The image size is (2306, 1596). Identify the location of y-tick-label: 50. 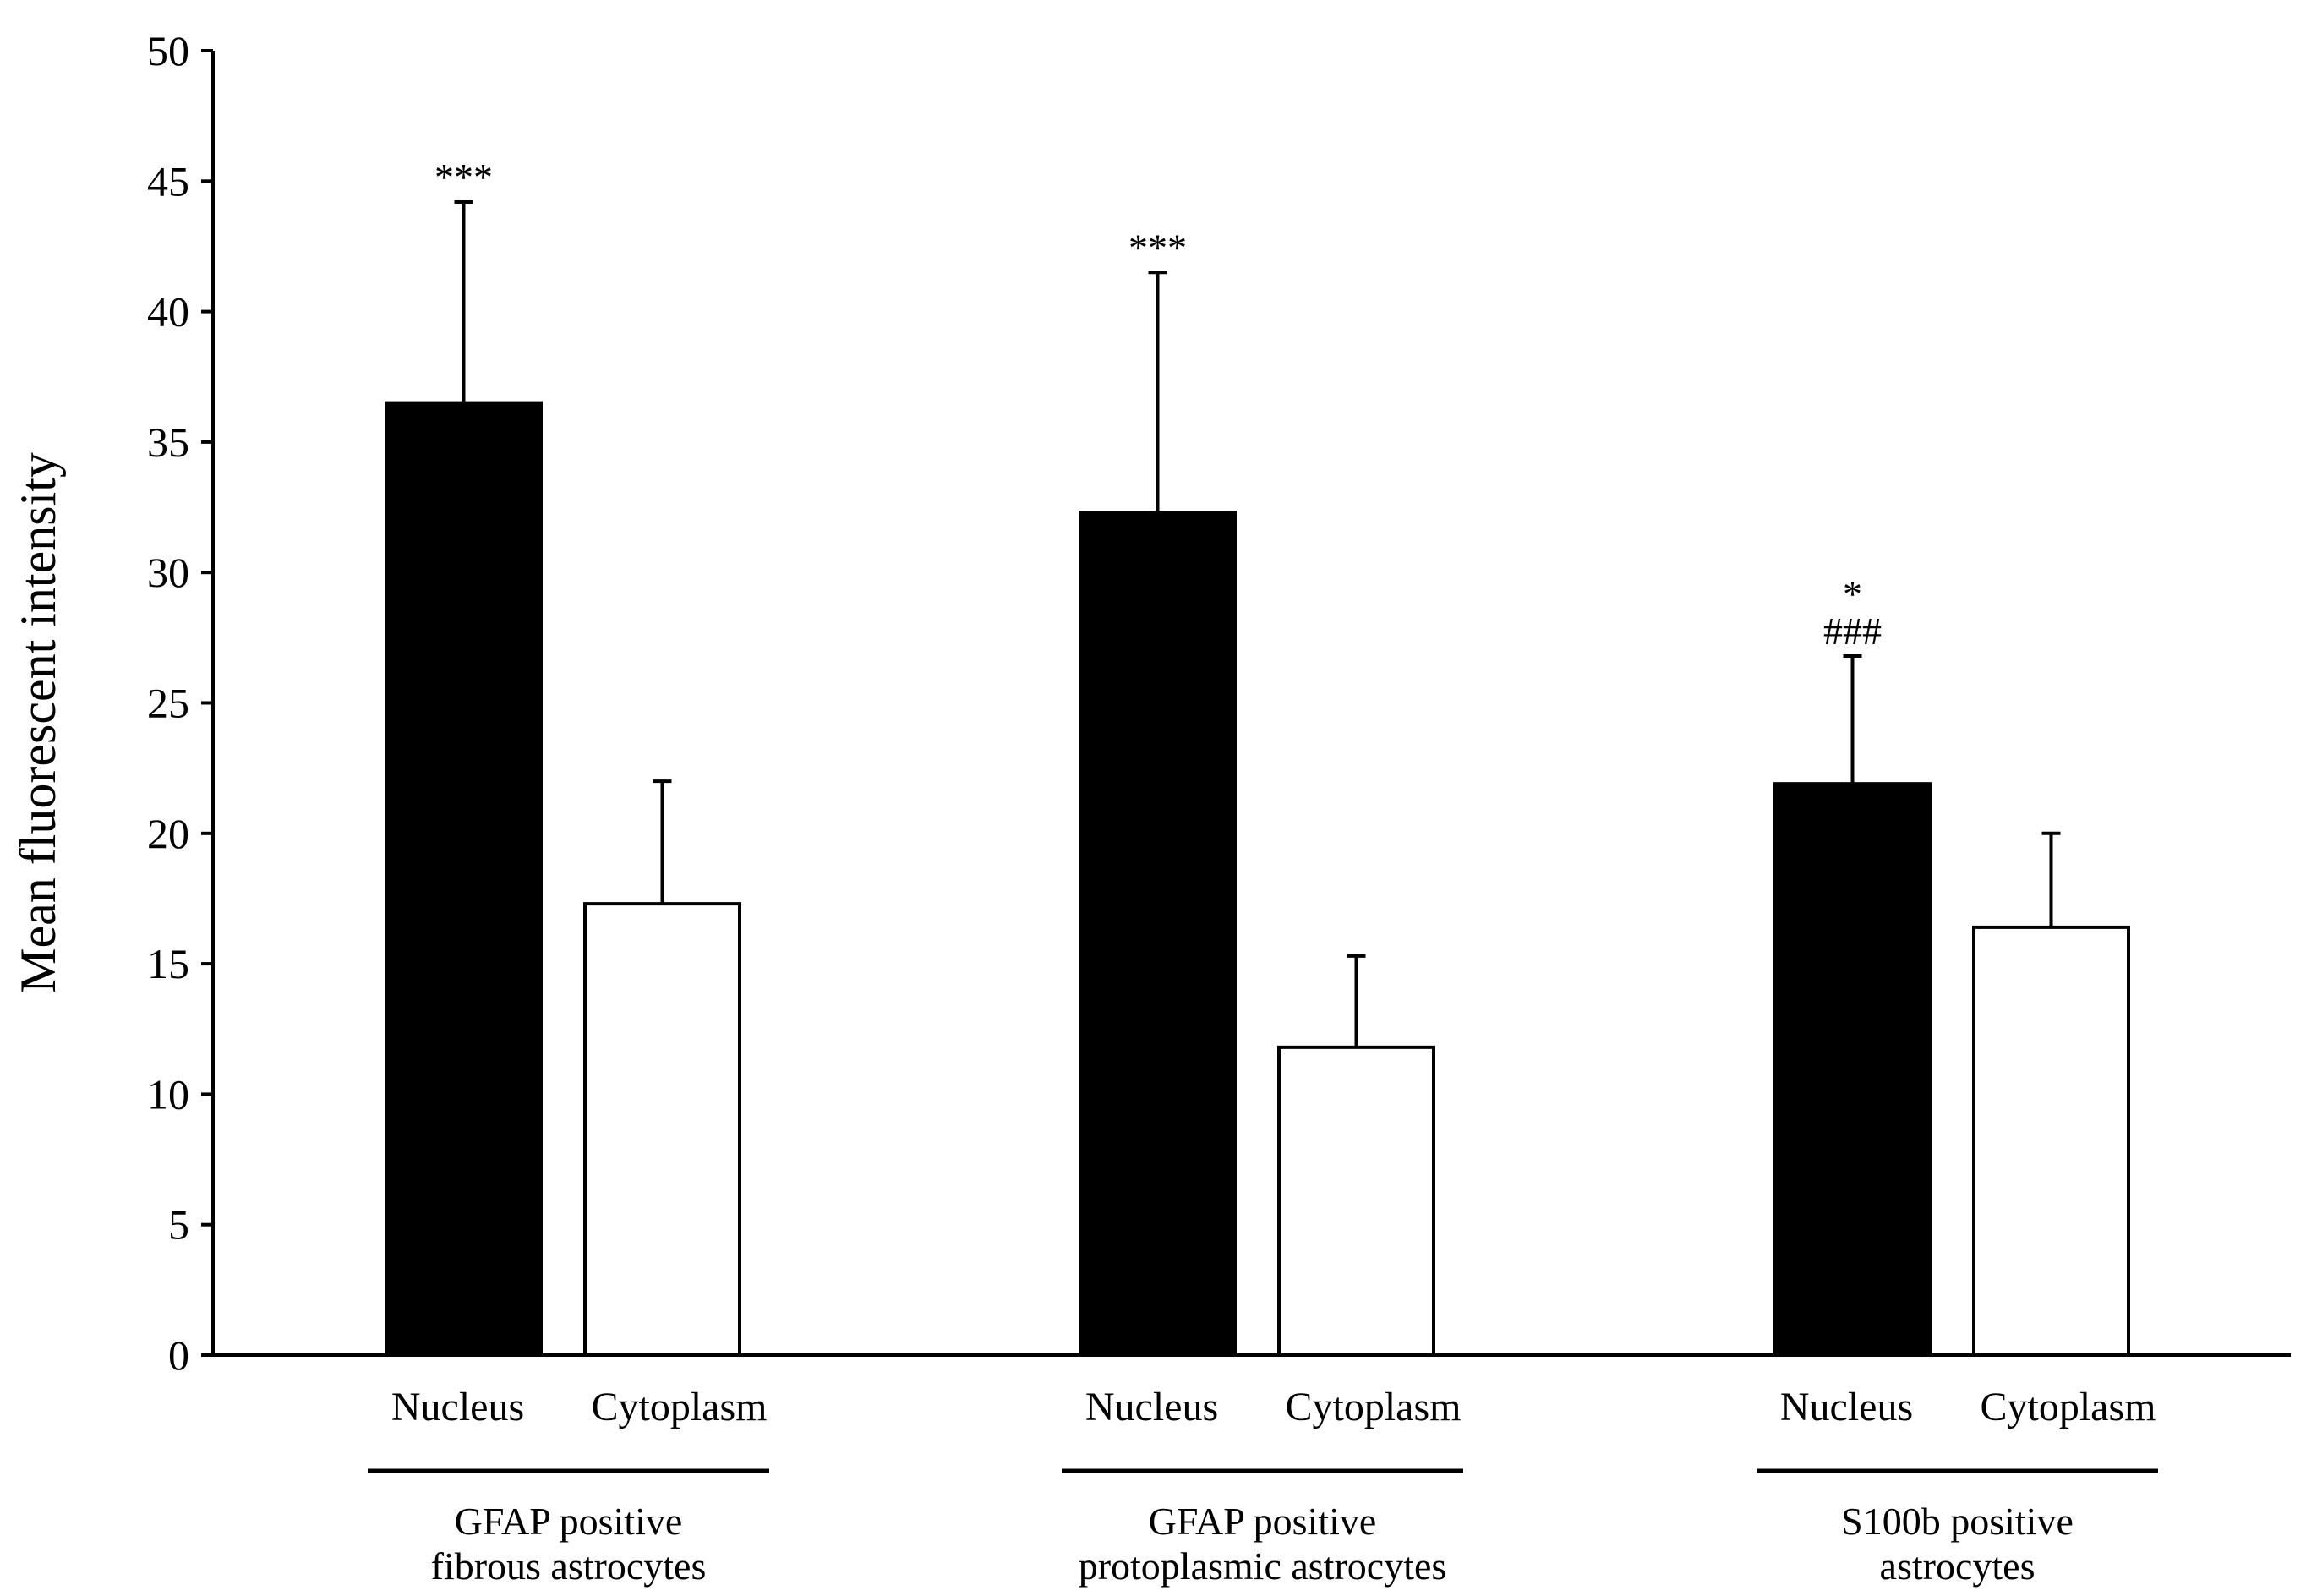
(168, 50).